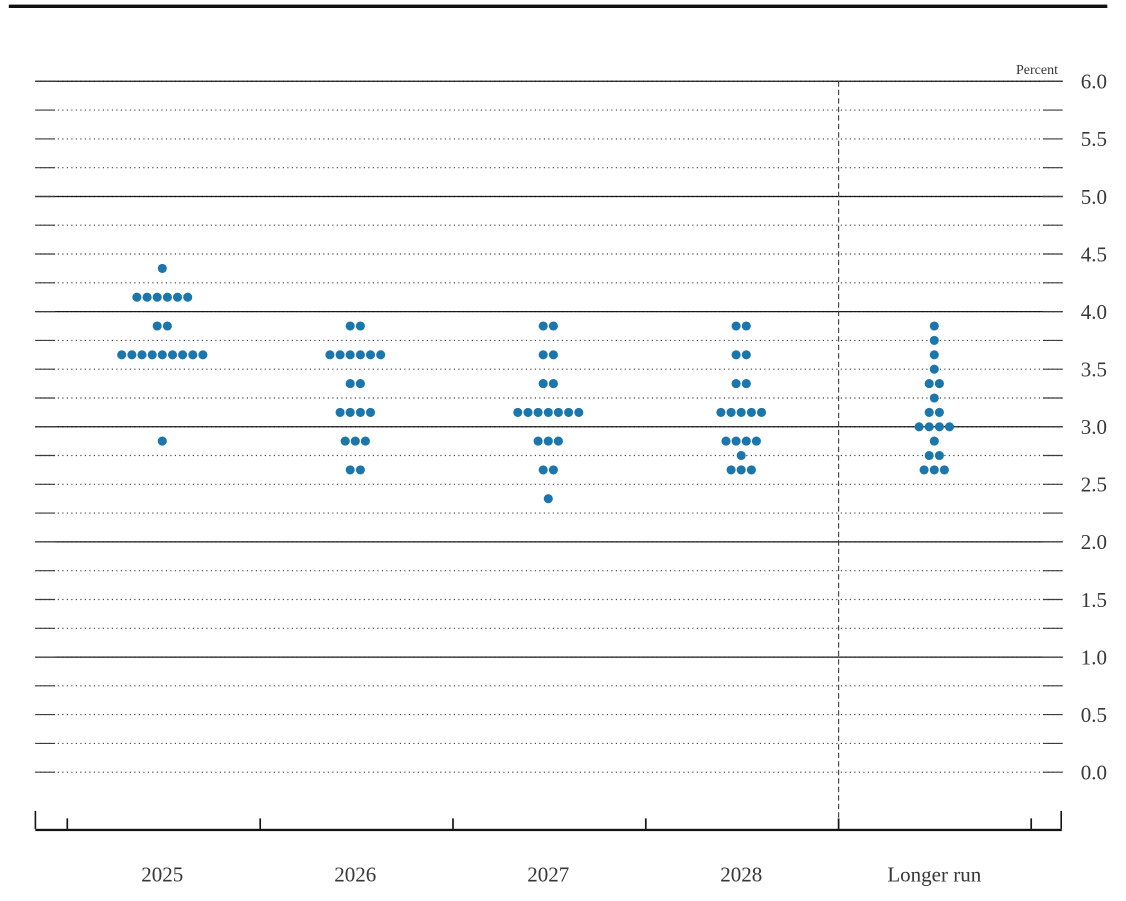 This screenshot has width=1126, height=901. What do you see at coordinates (1094, 600) in the screenshot?
I see `svg-text: 1.5` at bounding box center [1094, 600].